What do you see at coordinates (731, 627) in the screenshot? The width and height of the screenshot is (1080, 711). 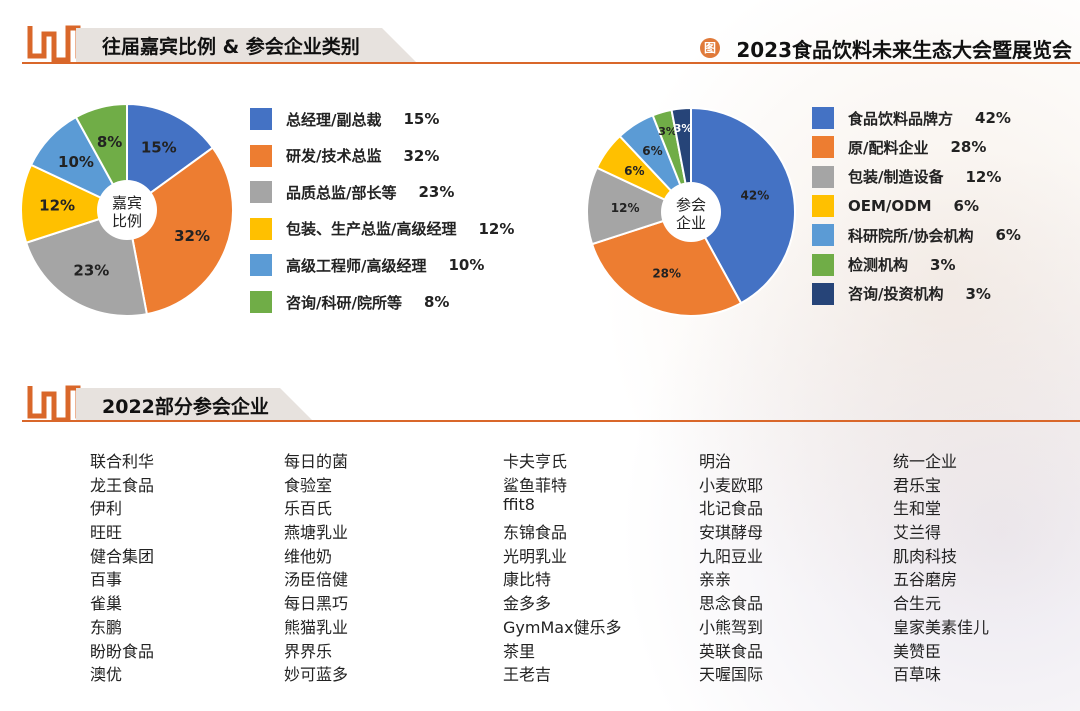 I see `company-name: 小熊驾到` at bounding box center [731, 627].